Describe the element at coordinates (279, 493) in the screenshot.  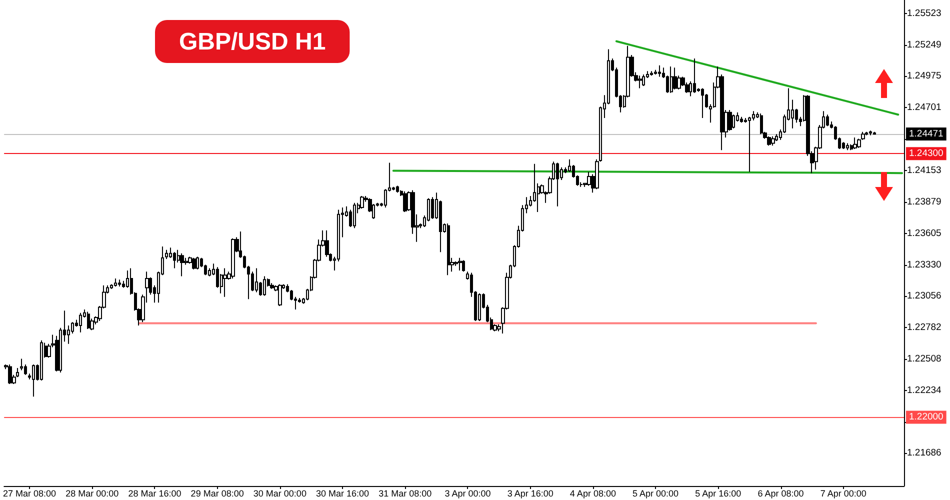
I see `x-tick-label: 30 Mar 00:00` at that location.